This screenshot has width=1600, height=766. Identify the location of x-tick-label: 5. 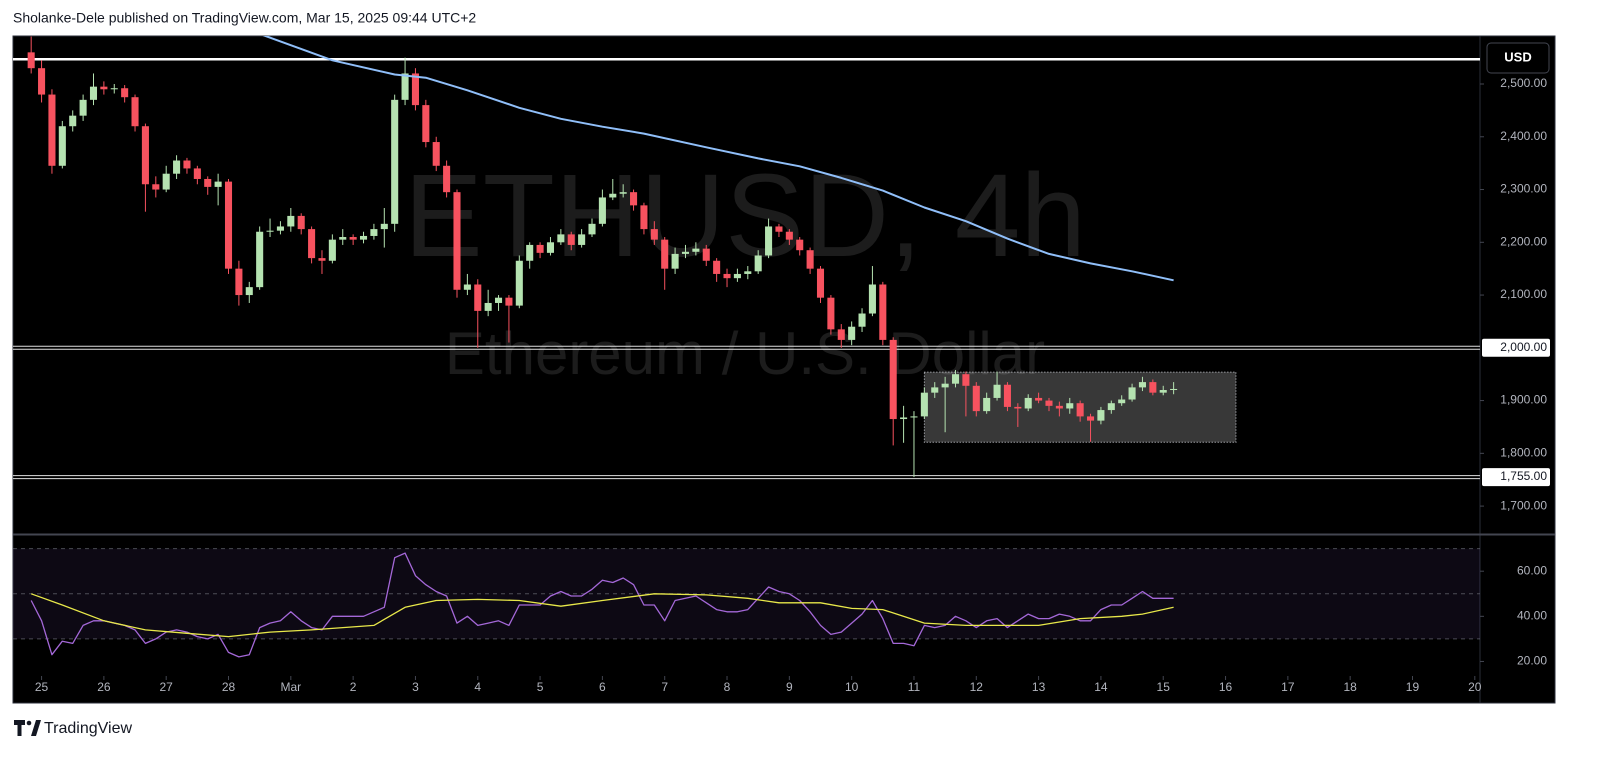
(540, 687).